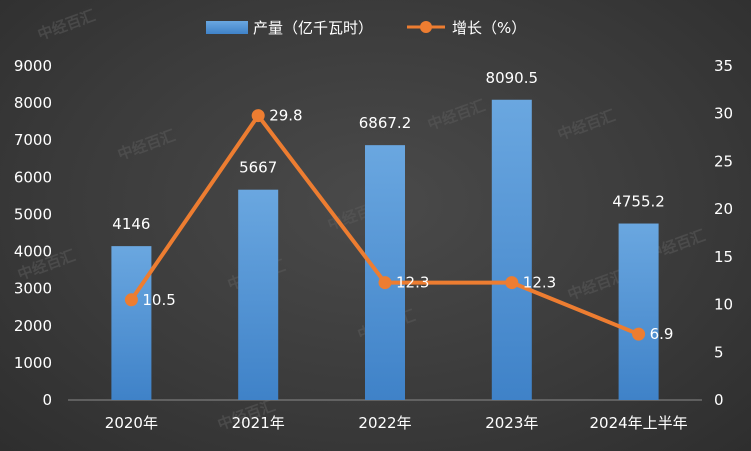 The height and width of the screenshot is (451, 751). Describe the element at coordinates (33, 326) in the screenshot. I see `y-left-tick-label: 2000` at that location.